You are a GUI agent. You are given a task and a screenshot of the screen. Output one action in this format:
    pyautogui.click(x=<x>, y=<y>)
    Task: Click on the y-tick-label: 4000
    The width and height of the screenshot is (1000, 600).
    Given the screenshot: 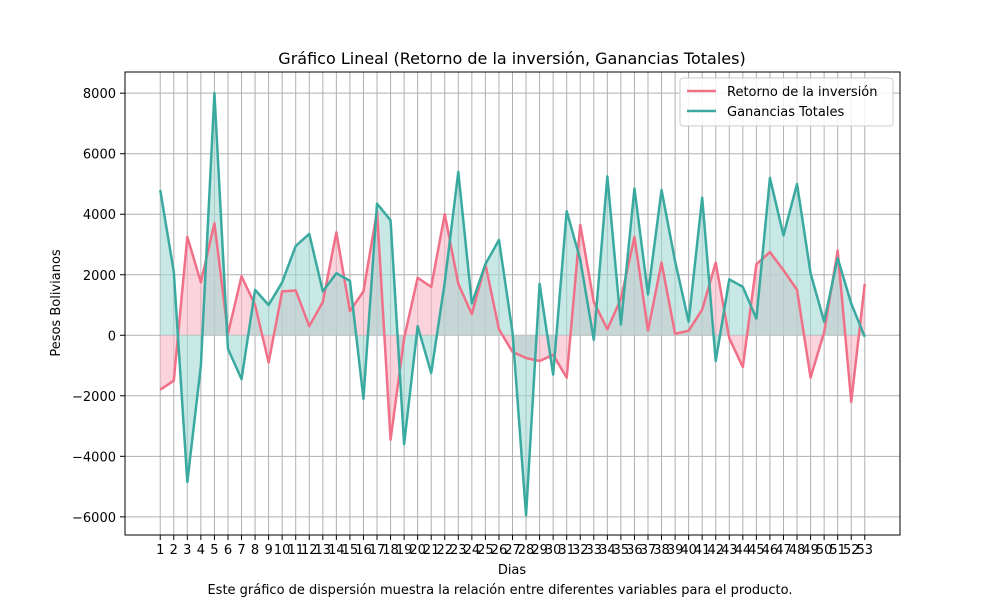 What is the action you would take?
    pyautogui.click(x=99, y=215)
    